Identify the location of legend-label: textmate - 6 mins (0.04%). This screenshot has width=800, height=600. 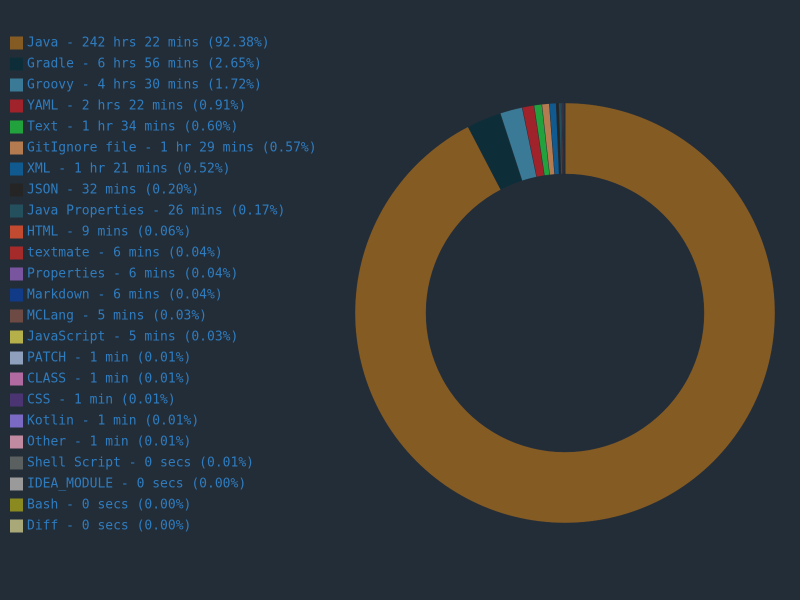
(125, 253).